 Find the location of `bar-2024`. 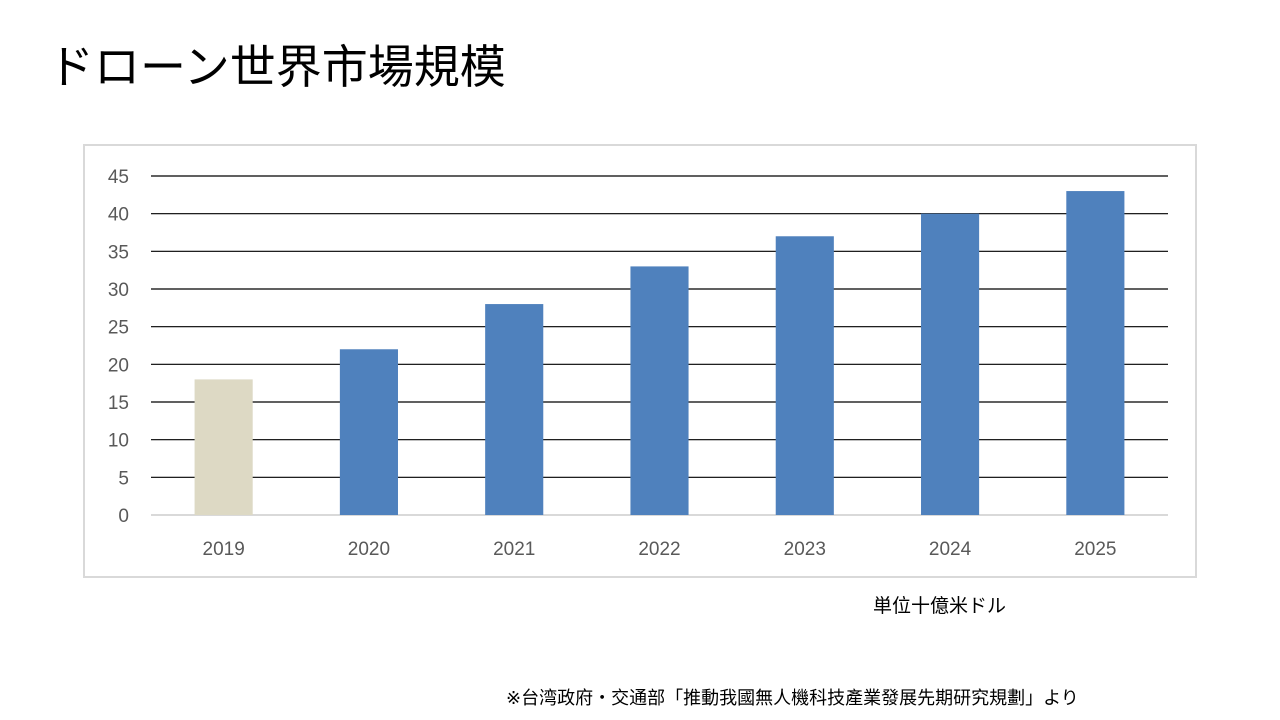

bar-2024 is located at coordinates (950, 364).